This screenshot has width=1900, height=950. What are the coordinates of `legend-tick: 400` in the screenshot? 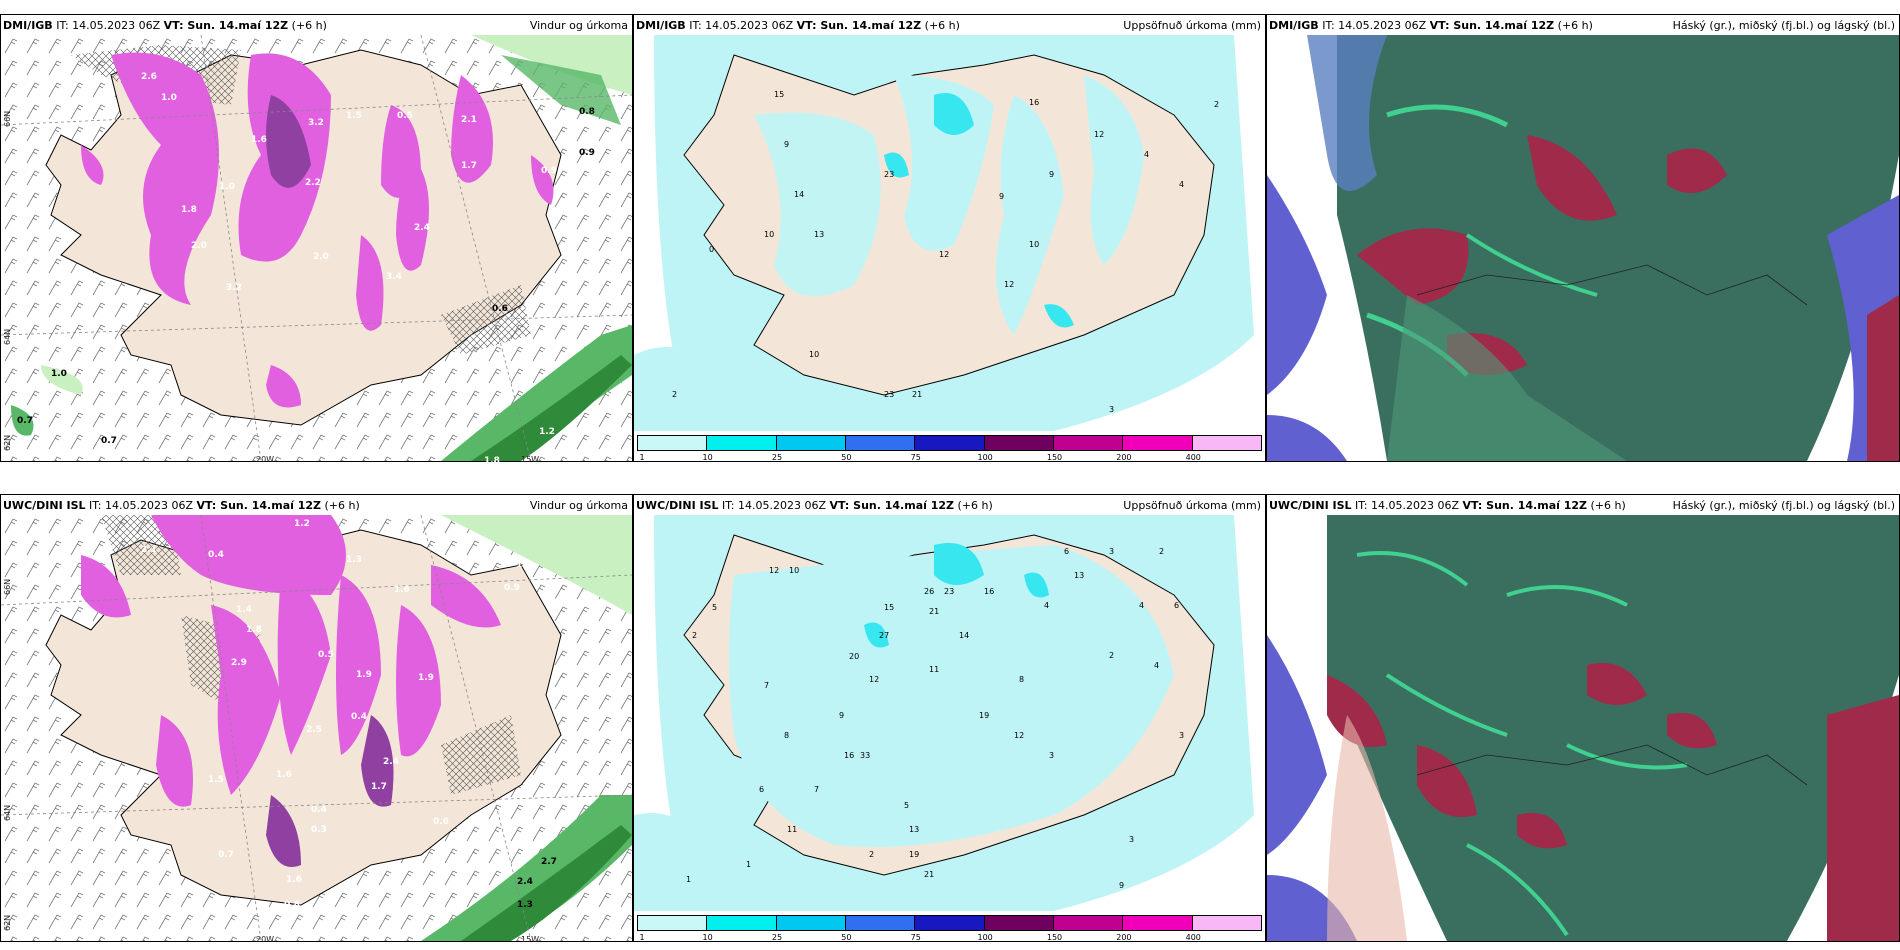 It's located at (1193, 457).